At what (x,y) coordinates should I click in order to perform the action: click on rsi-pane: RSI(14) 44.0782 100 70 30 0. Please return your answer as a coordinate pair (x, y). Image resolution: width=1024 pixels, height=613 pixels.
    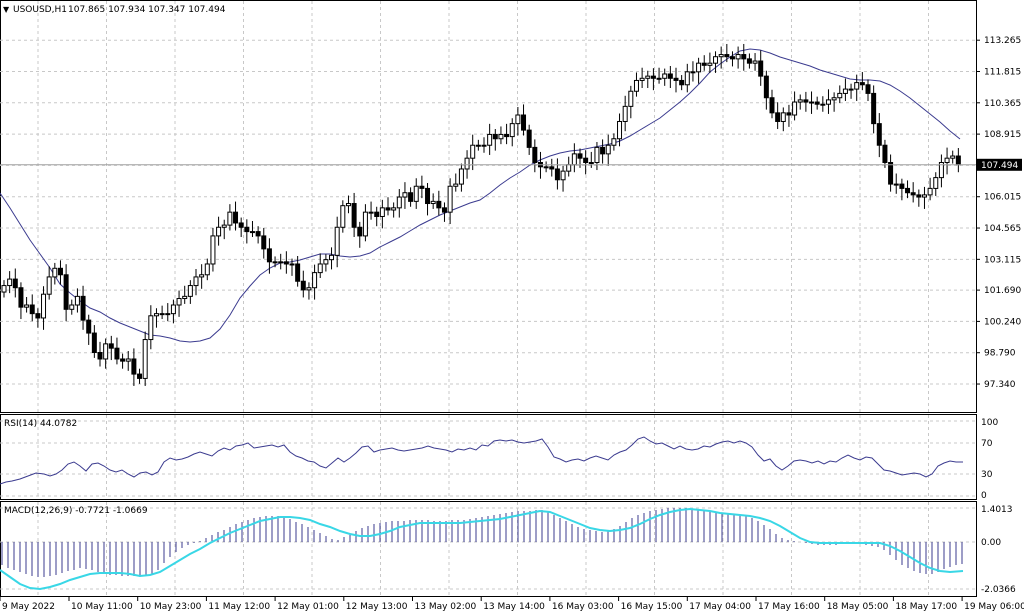
    Looking at the image, I should click on (499, 457).